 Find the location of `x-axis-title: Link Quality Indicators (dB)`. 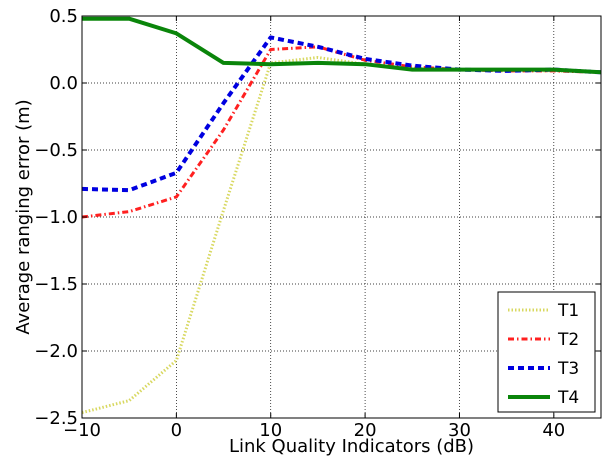

x-axis-title: Link Quality Indicators (dB) is located at coordinates (351, 446).